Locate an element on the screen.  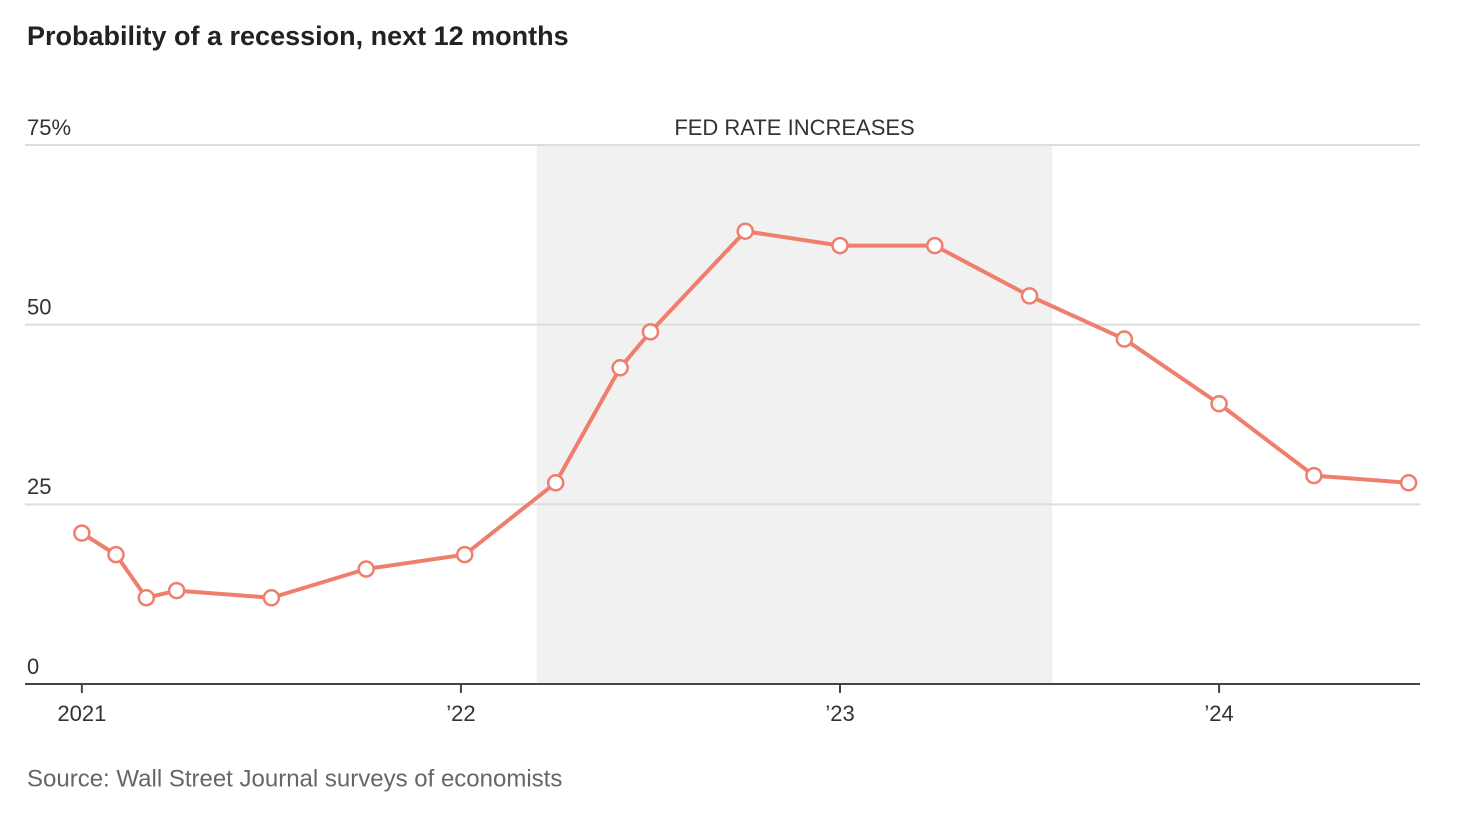
y-tick-label: 25 is located at coordinates (39, 486).